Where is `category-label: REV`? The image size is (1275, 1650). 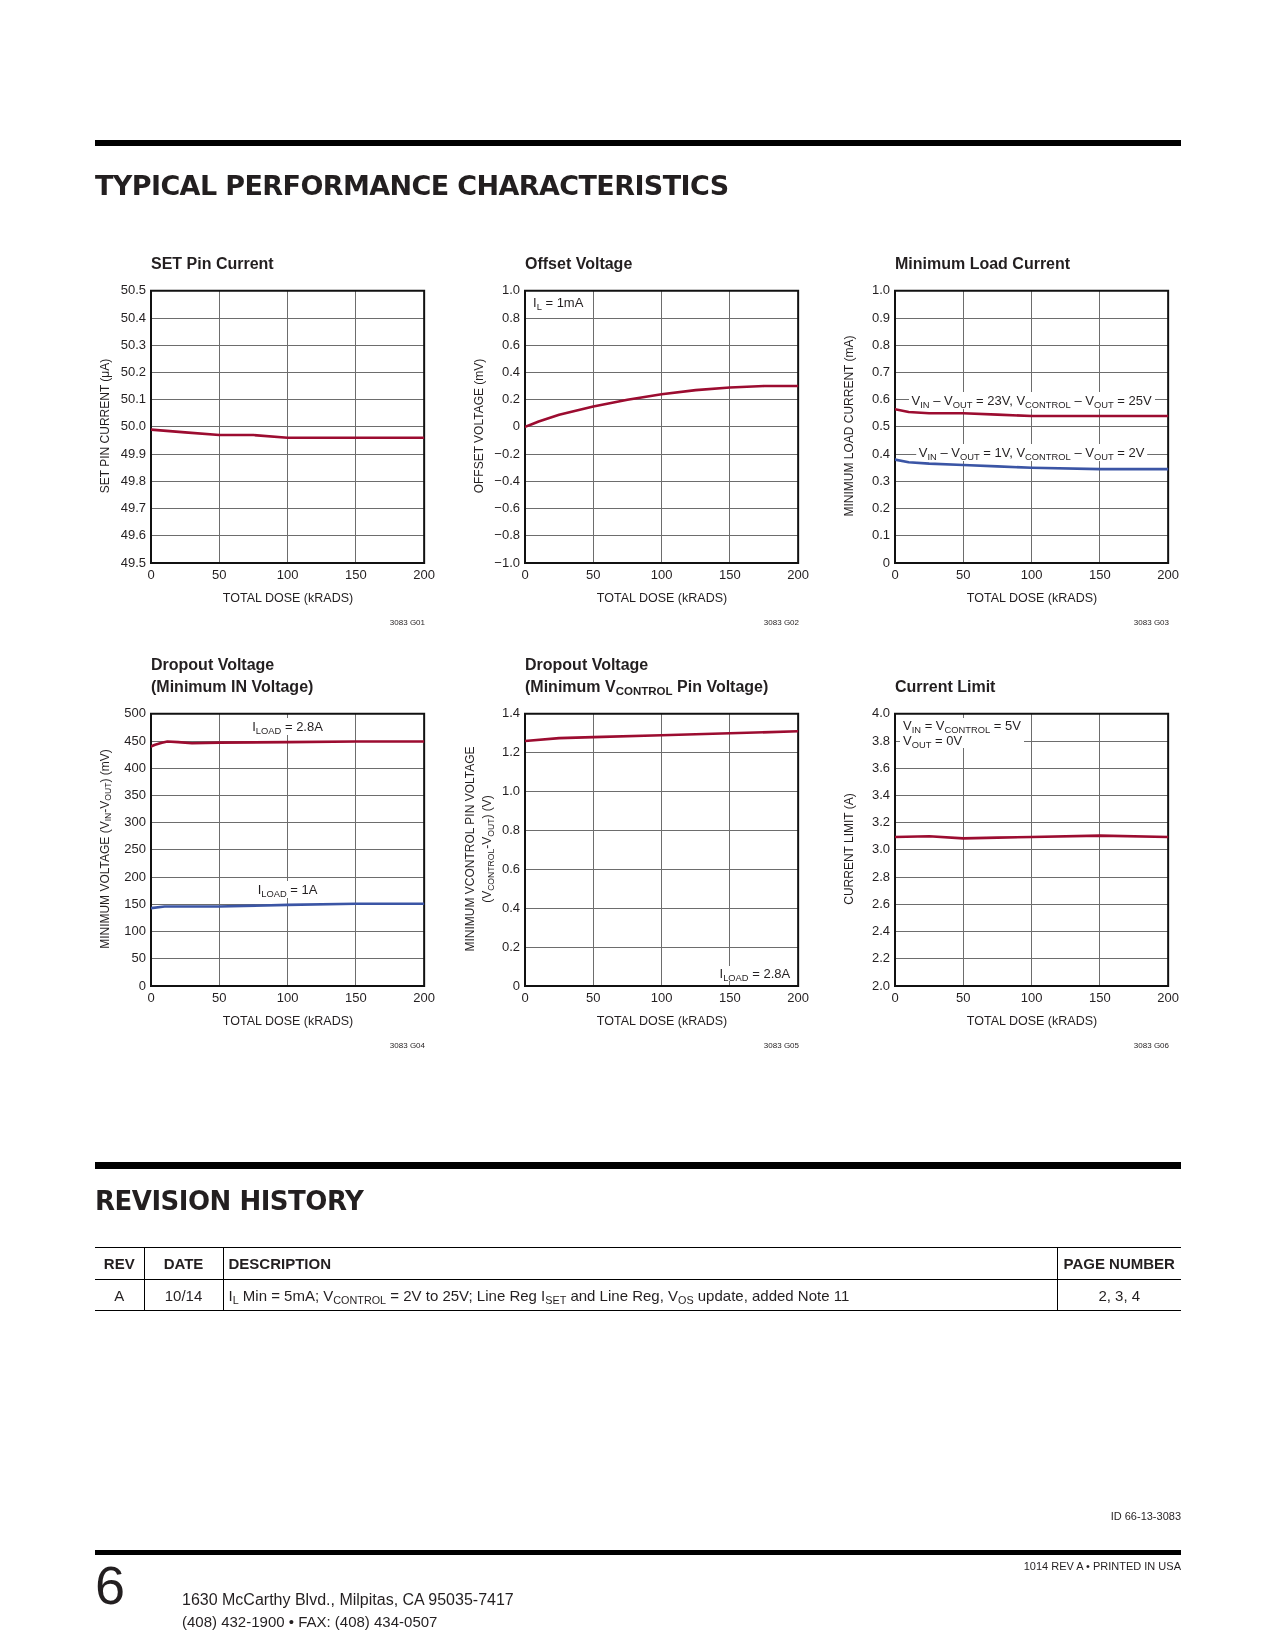 category-label: REV is located at coordinates (119, 1263).